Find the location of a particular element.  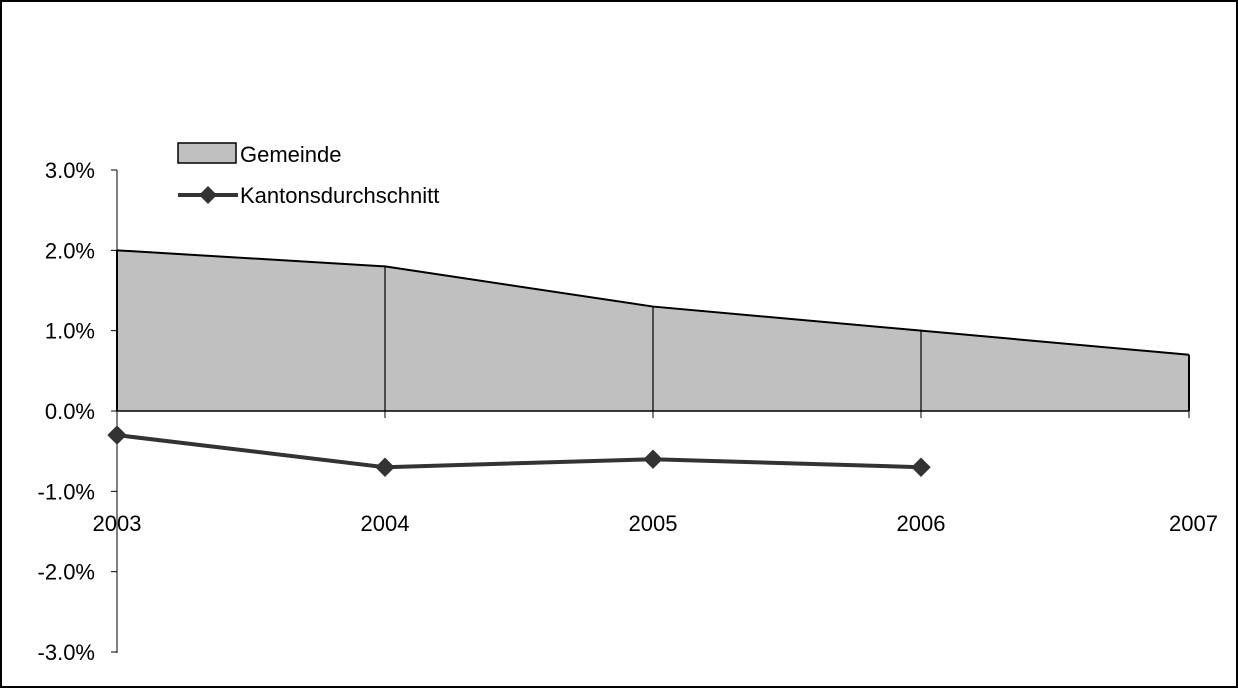

diamond-marker-2006 is located at coordinates (921, 467).